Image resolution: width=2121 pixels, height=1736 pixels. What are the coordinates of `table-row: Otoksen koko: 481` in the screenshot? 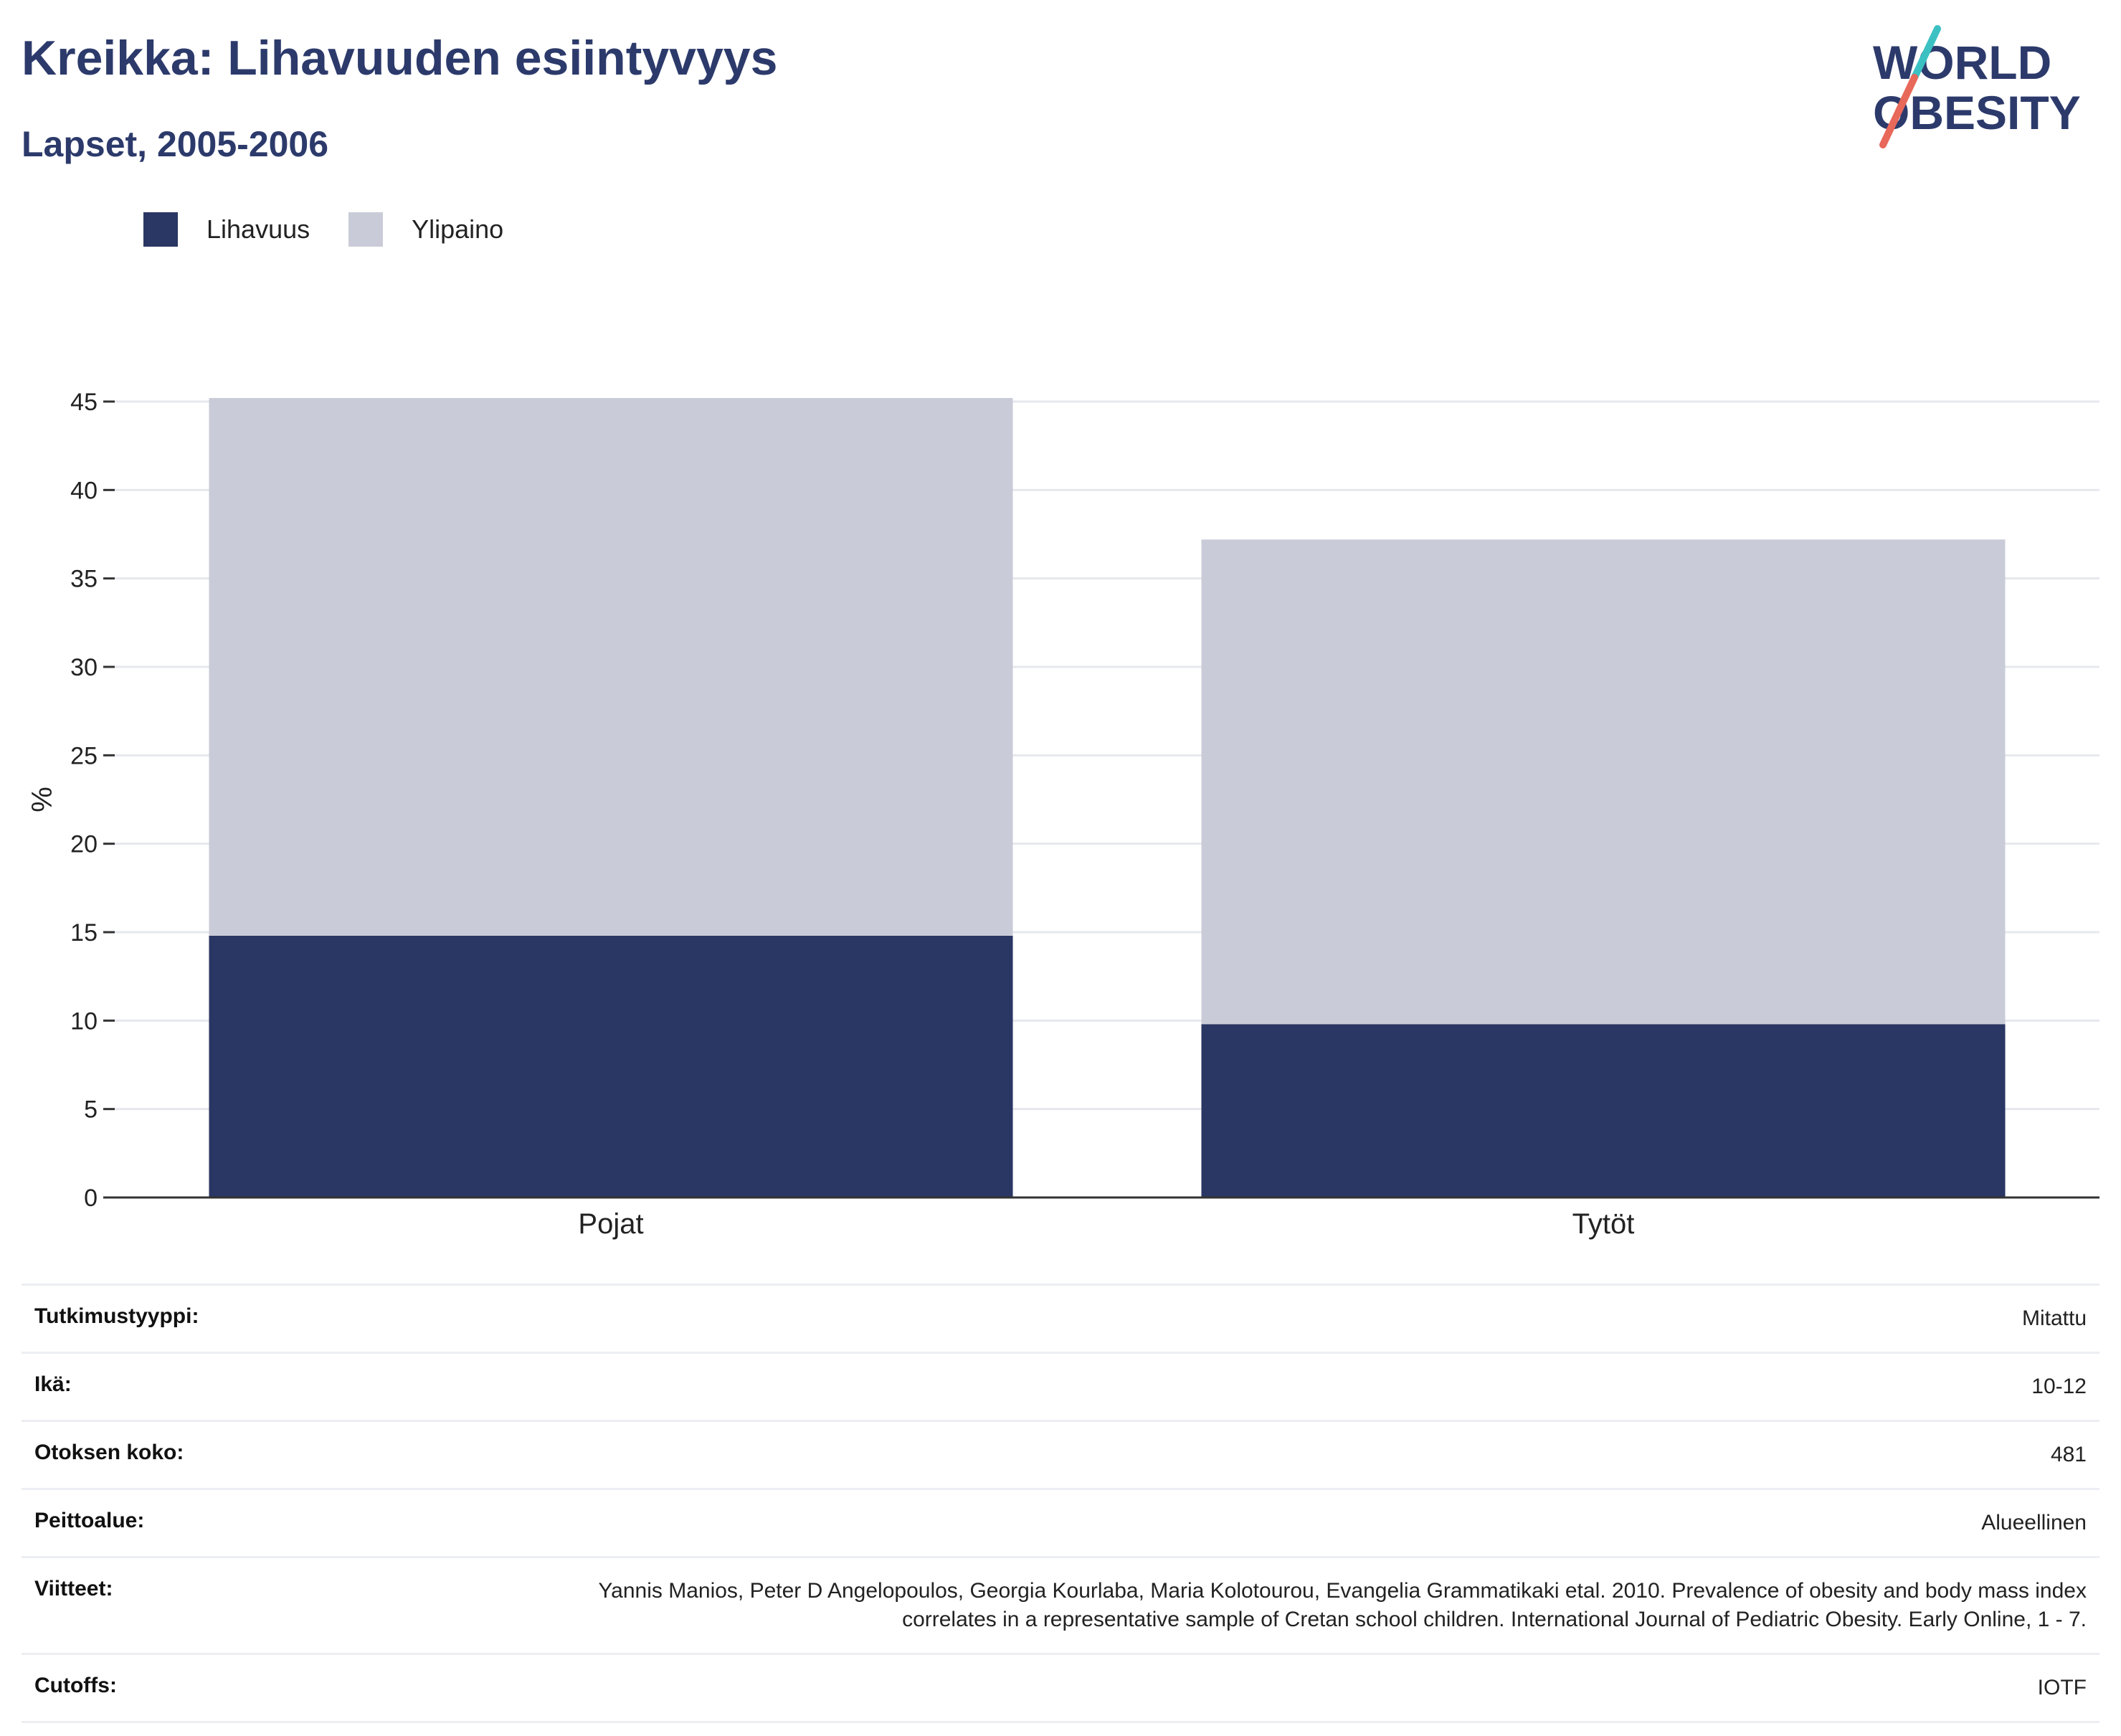 It's located at (1060, 1456).